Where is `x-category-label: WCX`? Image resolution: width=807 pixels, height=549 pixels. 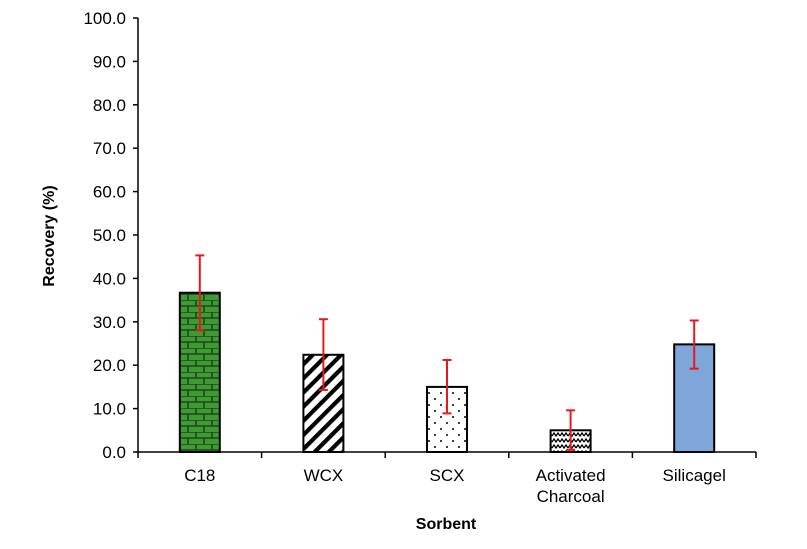 x-category-label: WCX is located at coordinates (324, 475).